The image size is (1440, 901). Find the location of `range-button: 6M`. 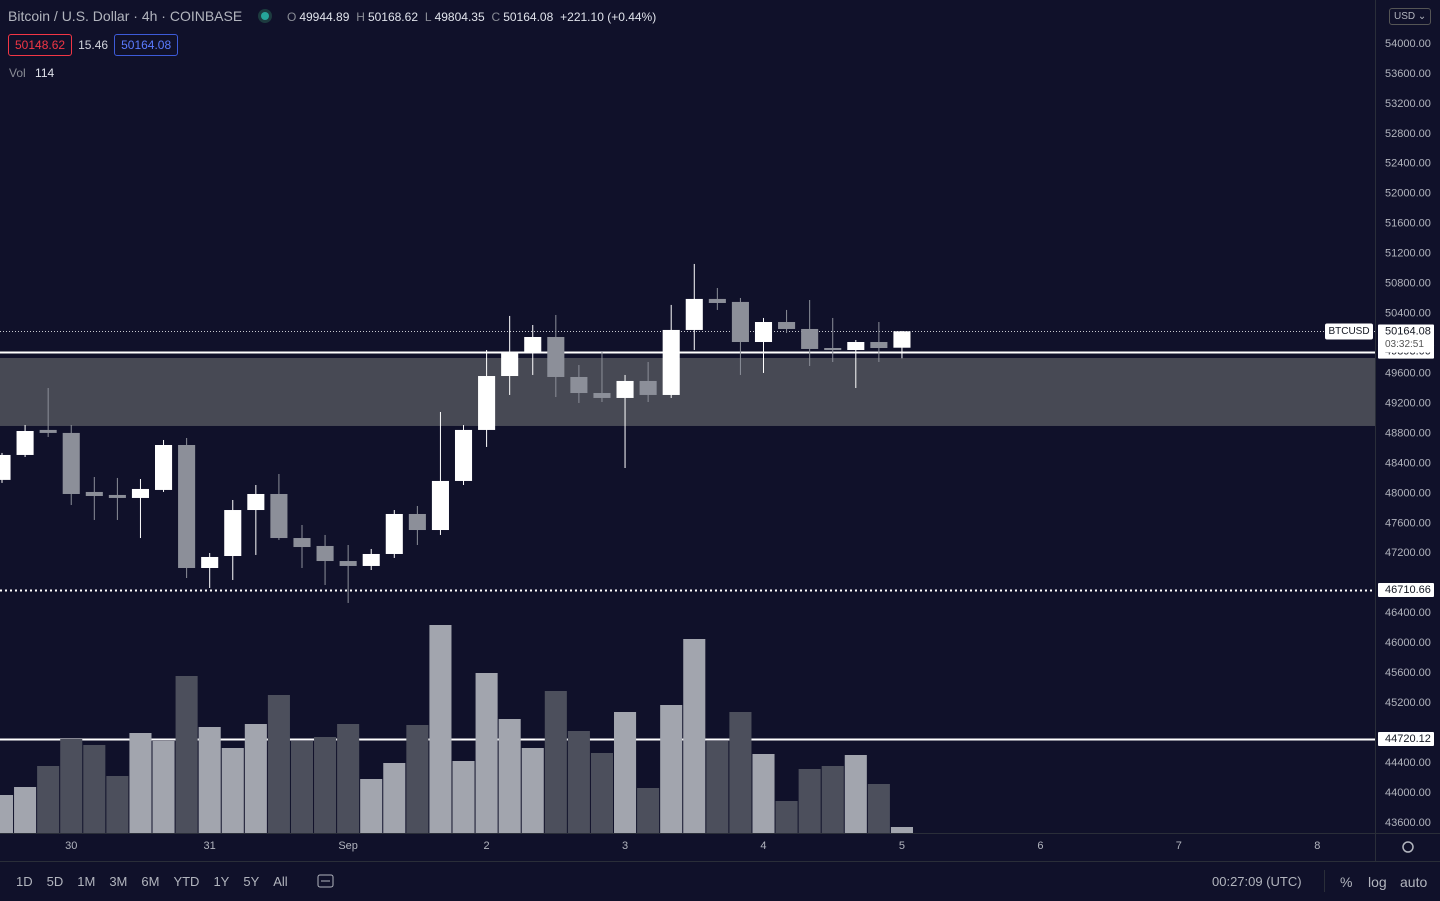

range-button: 6M is located at coordinates (150, 881).